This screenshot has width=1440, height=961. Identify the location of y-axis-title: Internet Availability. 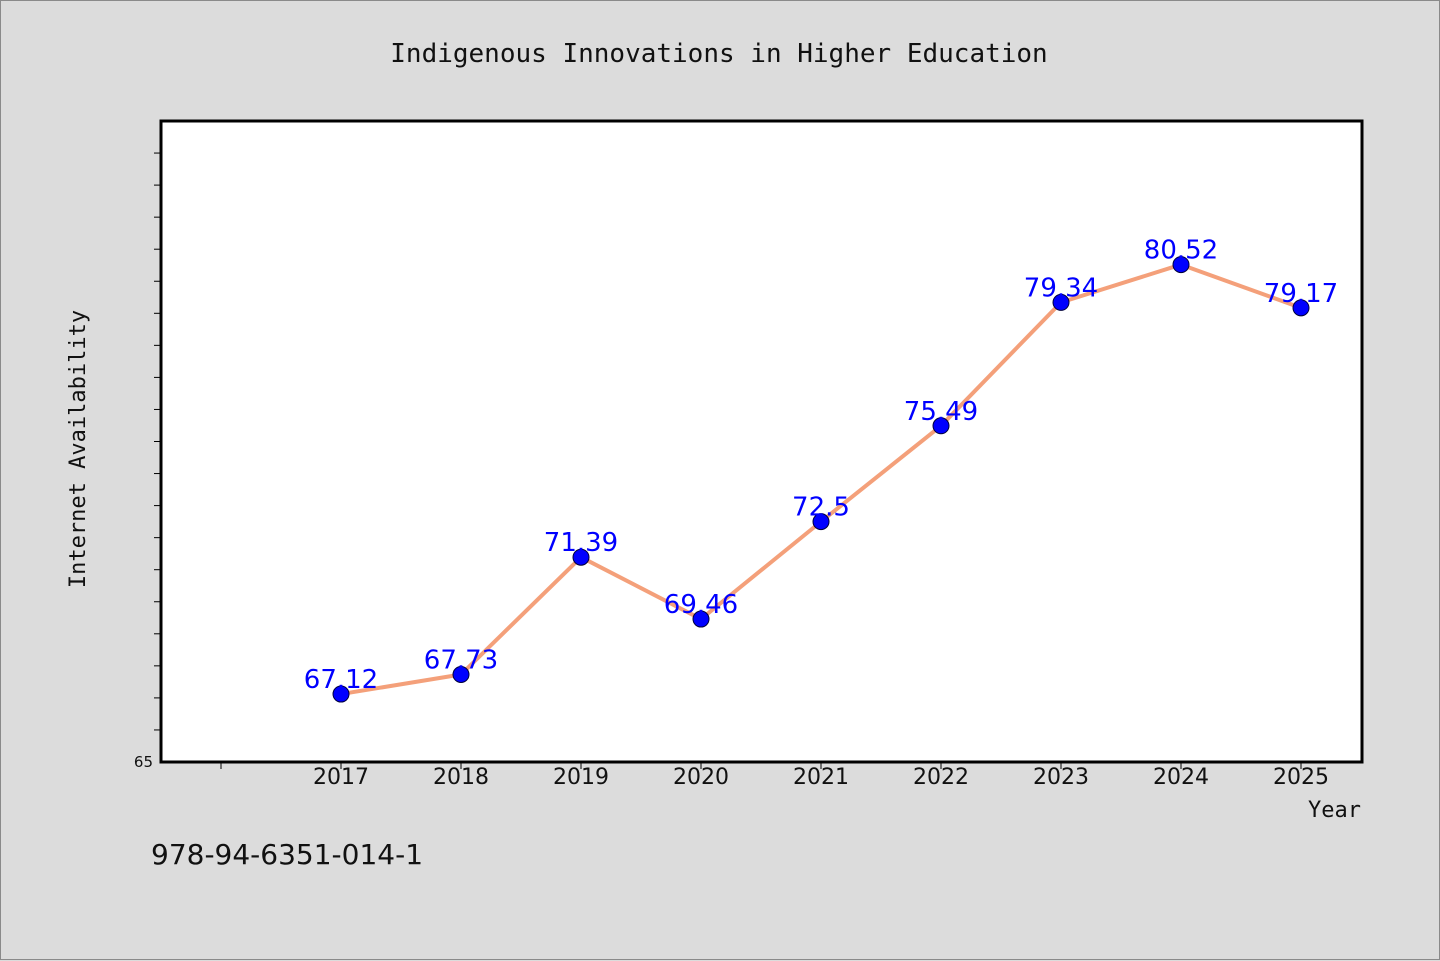
(78, 449).